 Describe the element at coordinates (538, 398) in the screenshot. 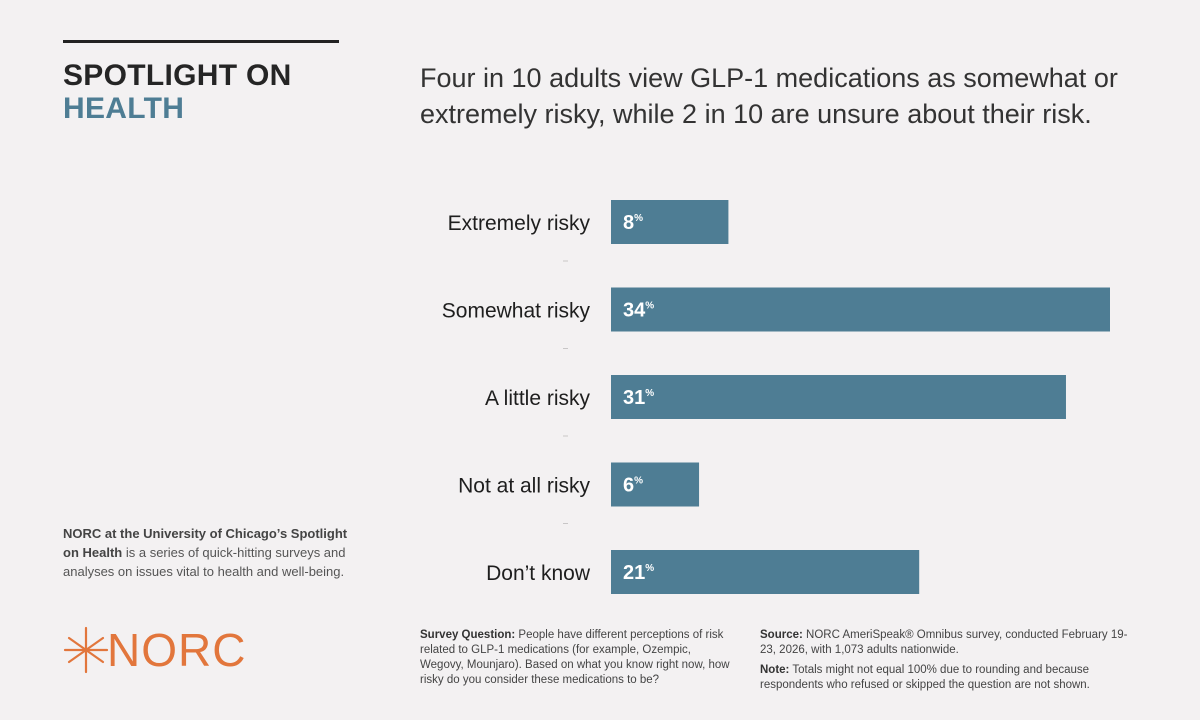

I see `category-label: A little risky` at that location.